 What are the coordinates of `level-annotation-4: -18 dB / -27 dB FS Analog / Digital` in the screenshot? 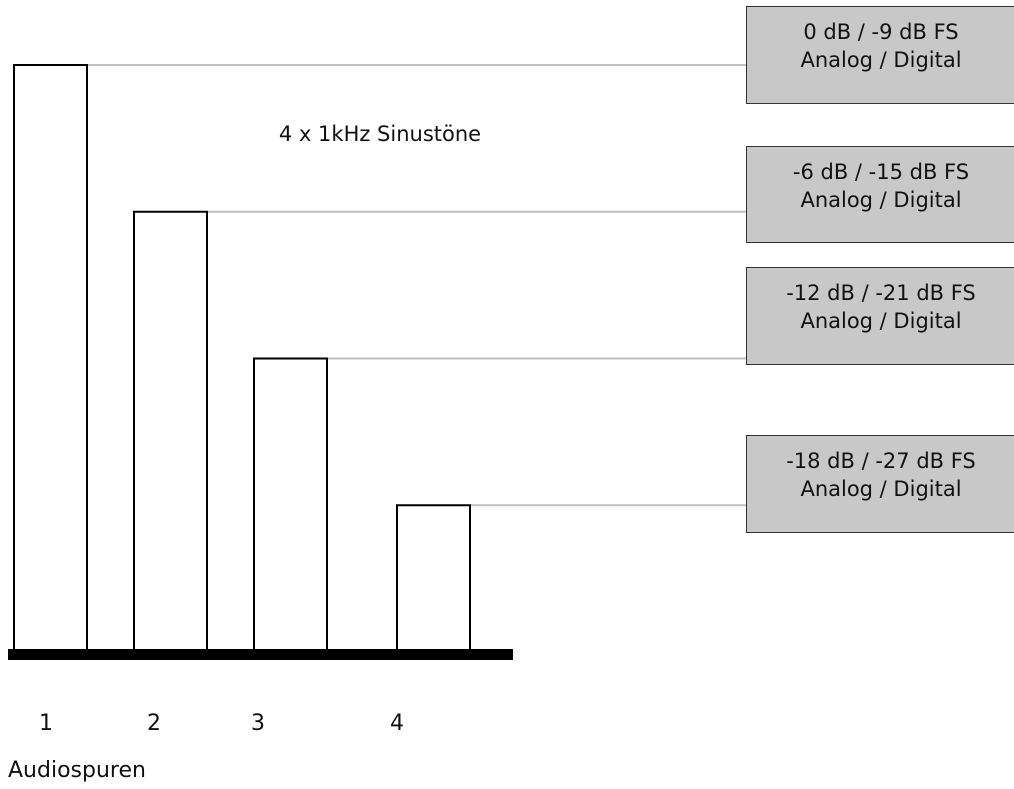 It's located at (880, 484).